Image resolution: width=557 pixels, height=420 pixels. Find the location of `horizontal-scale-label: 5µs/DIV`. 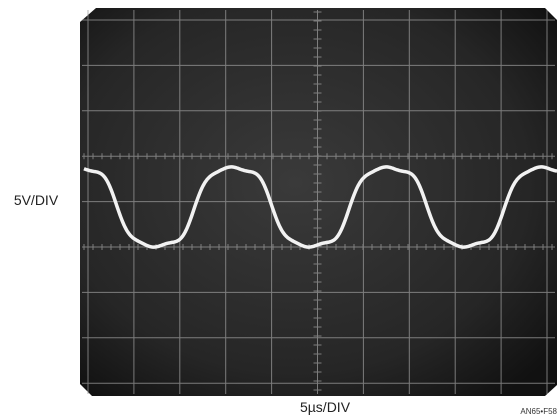

horizontal-scale-label: 5µs/DIV is located at coordinates (325, 407).